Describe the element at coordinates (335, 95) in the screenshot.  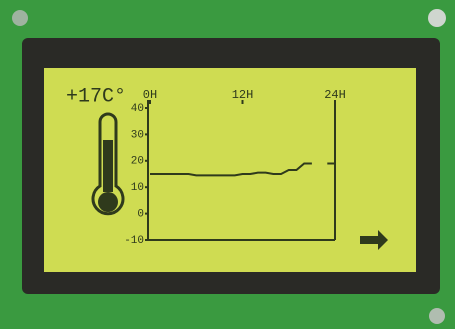
I see `x-tick-label: 24H` at that location.